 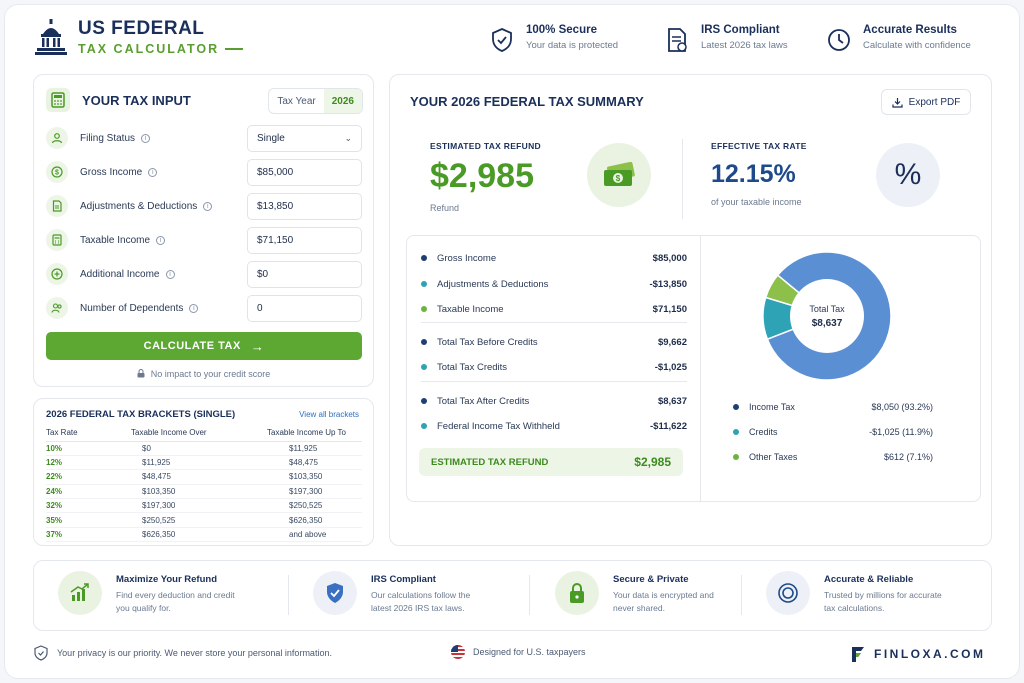 What do you see at coordinates (482, 176) in the screenshot?
I see `refund-amount: $2,985` at bounding box center [482, 176].